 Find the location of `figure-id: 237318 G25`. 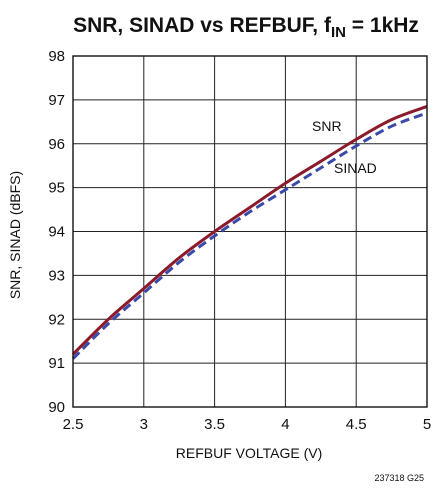

figure-id: 237318 G25 is located at coordinates (399, 478).